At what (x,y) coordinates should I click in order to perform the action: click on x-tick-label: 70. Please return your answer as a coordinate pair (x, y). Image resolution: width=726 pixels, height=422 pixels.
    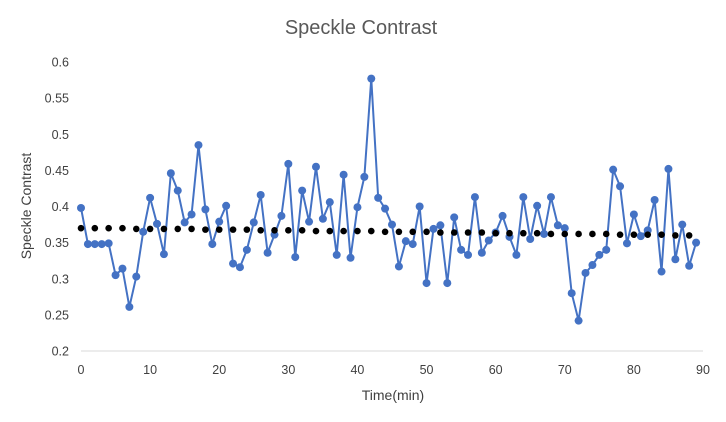
    Looking at the image, I should click on (565, 370).